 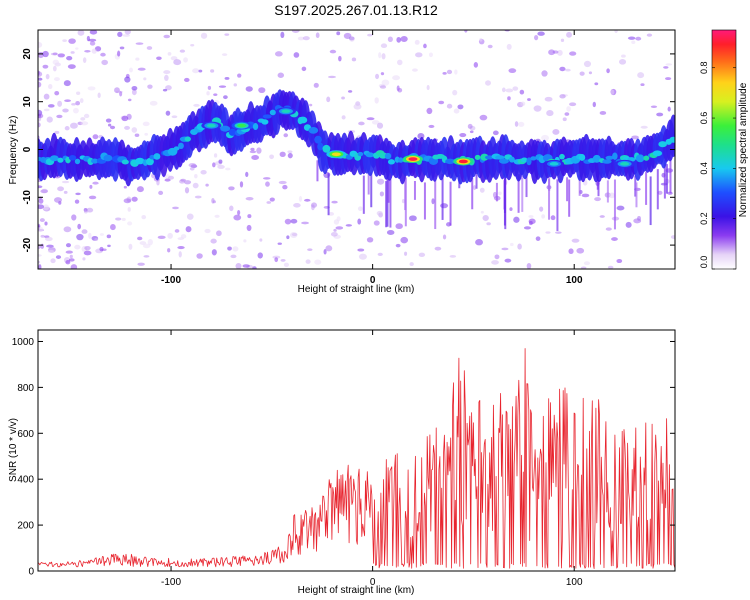 What do you see at coordinates (554, 164) in the screenshot?
I see `spectrogram-hotspot` at bounding box center [554, 164].